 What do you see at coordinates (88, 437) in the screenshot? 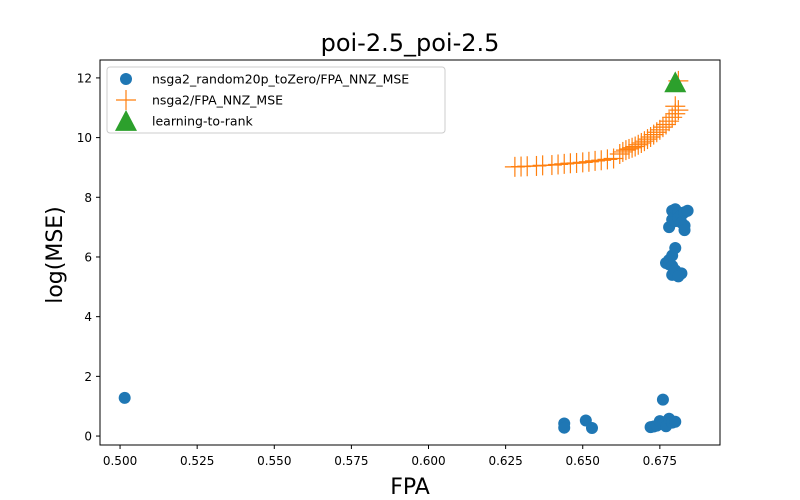
I see `y-tick-label: 0` at bounding box center [88, 437].